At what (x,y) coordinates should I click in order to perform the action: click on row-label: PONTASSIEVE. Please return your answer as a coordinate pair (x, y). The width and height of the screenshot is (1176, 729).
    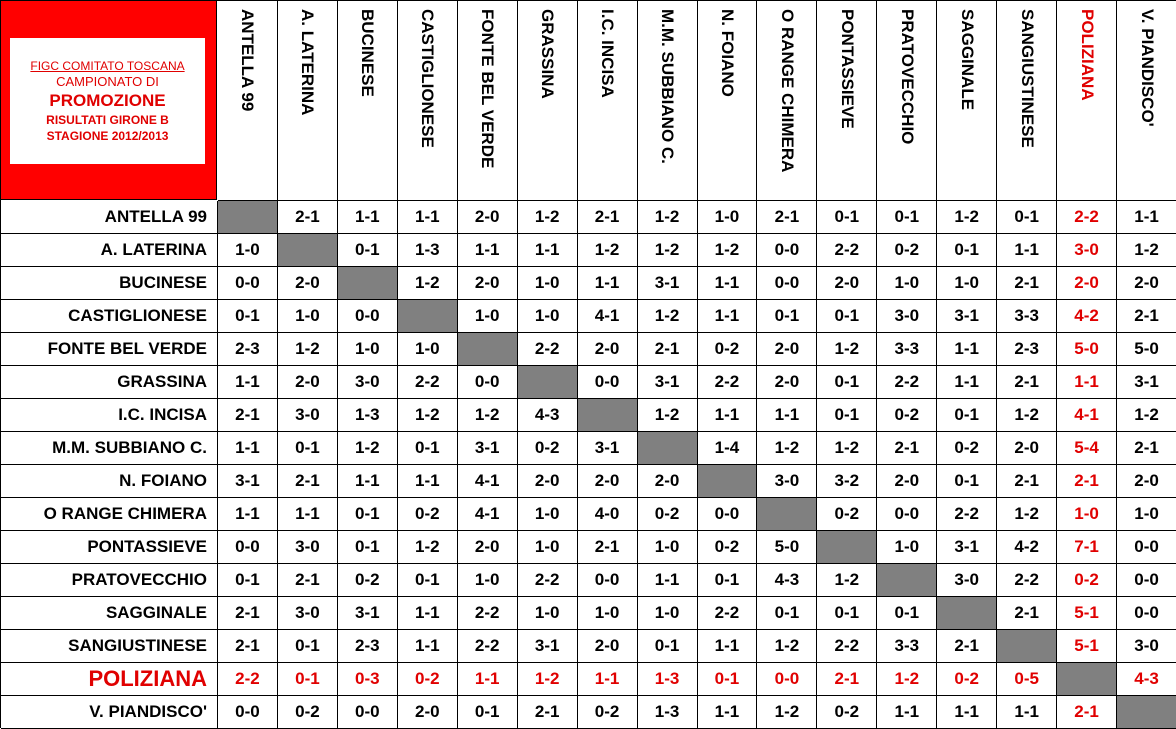
    Looking at the image, I should click on (109, 547).